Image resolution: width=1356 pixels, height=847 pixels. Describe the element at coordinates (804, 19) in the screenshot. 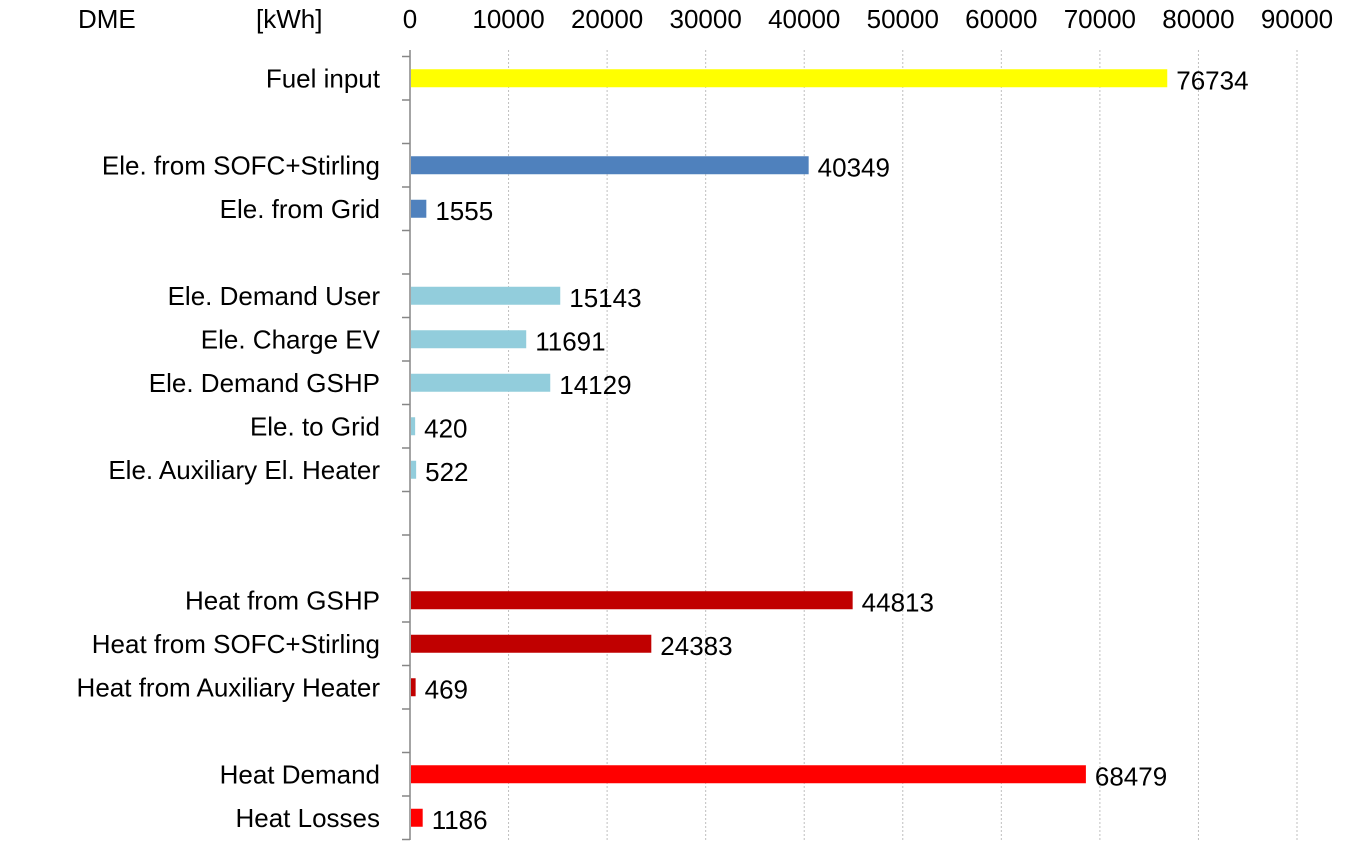

I see `x-tick-label: 40000` at that location.